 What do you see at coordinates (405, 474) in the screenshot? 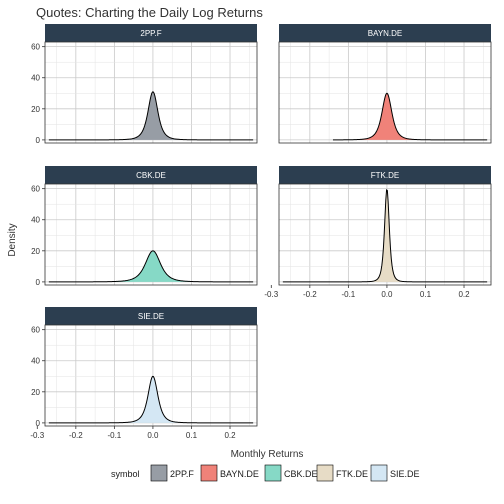
I see `legend-label: SIE.DE` at bounding box center [405, 474].